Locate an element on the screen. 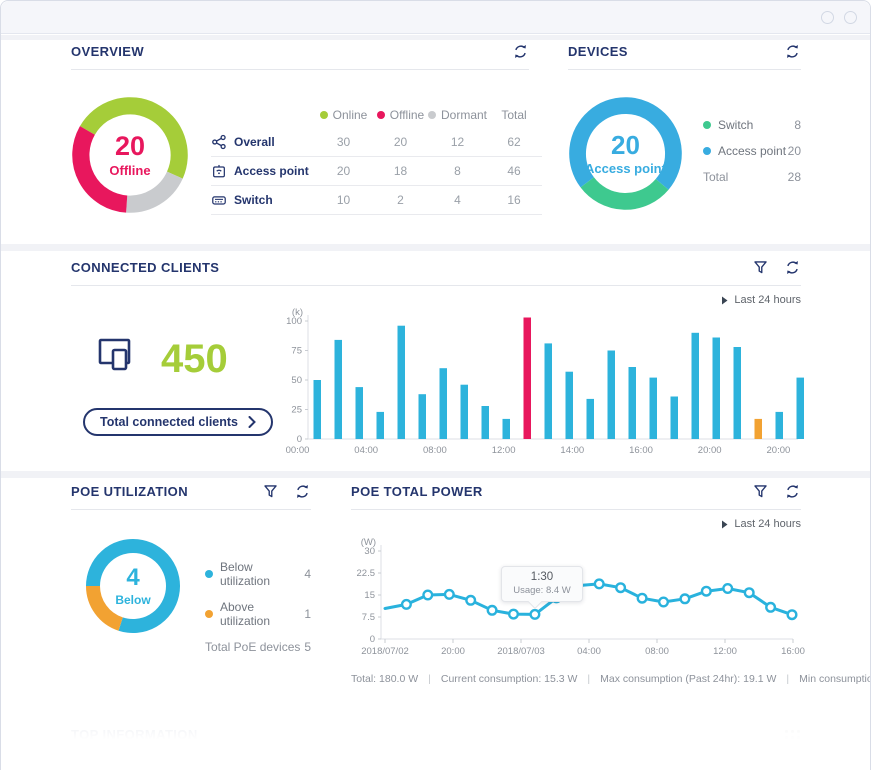 This screenshot has height=770, width=871. legend-label: Total is located at coordinates (716, 177).